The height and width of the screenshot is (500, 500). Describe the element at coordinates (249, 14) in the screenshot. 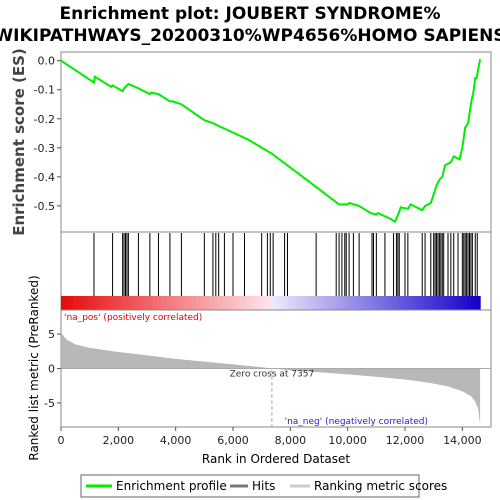

I see `chart-title-line-1: Enrichment plot: JOUBERT SYNDROME%` at that location.